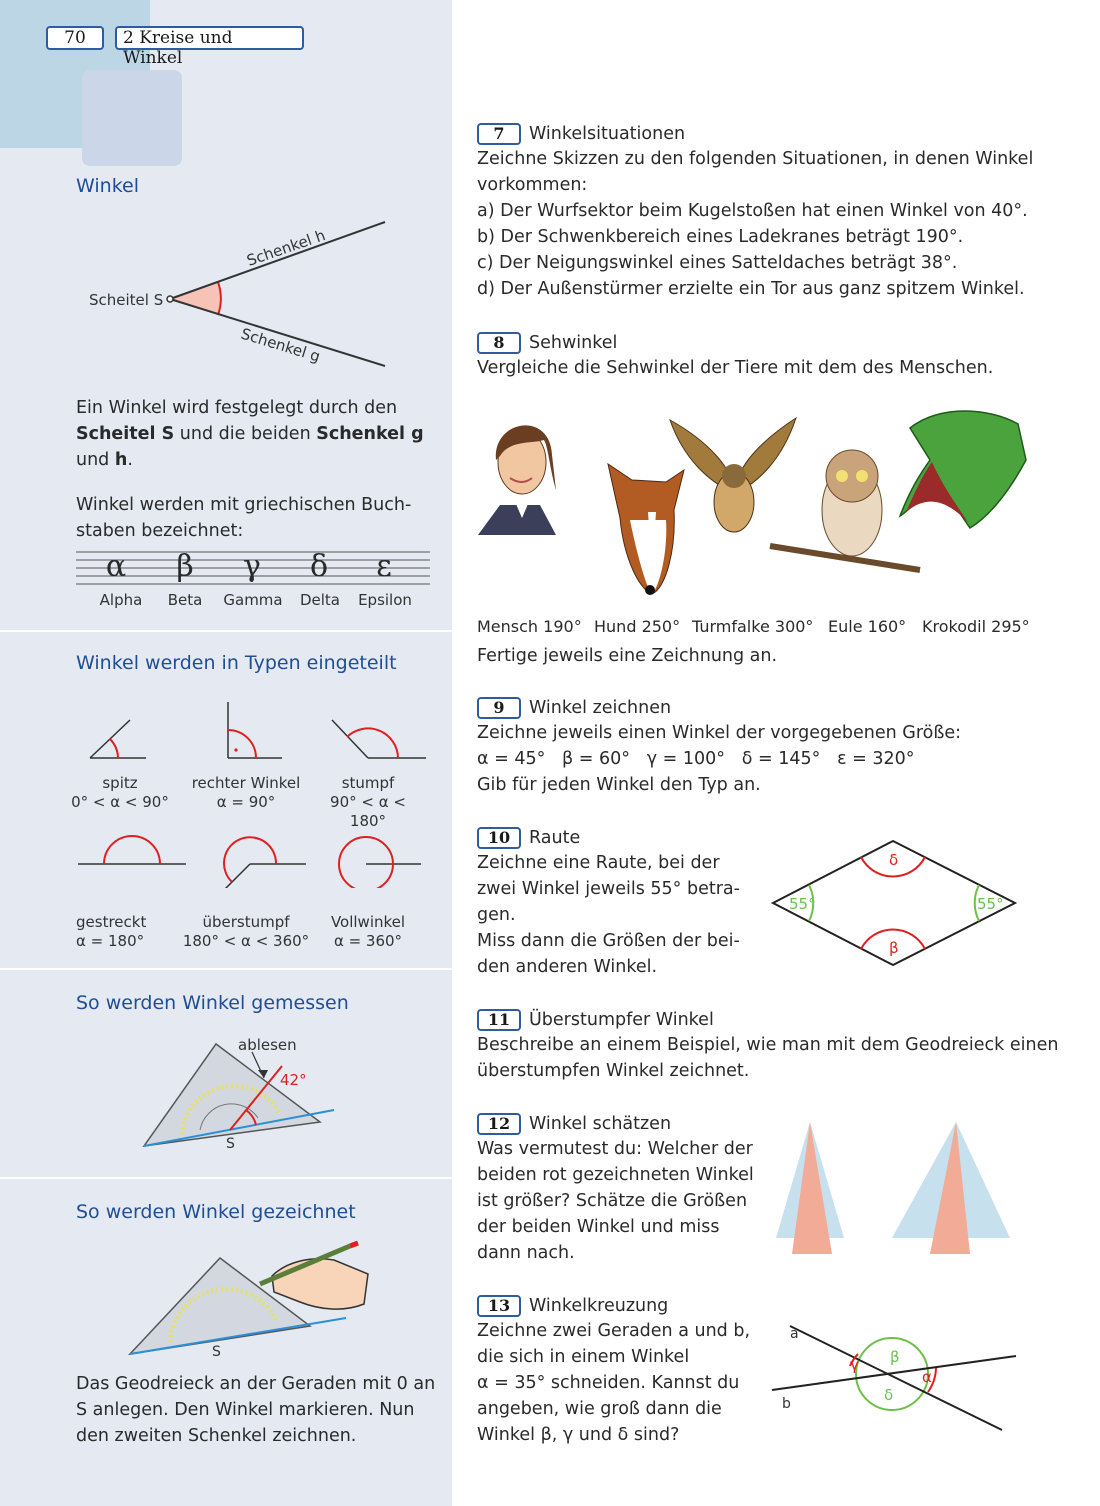 This screenshot has height=1506, width=1100. What do you see at coordinates (517, 480) in the screenshot?
I see `human-figure` at bounding box center [517, 480].